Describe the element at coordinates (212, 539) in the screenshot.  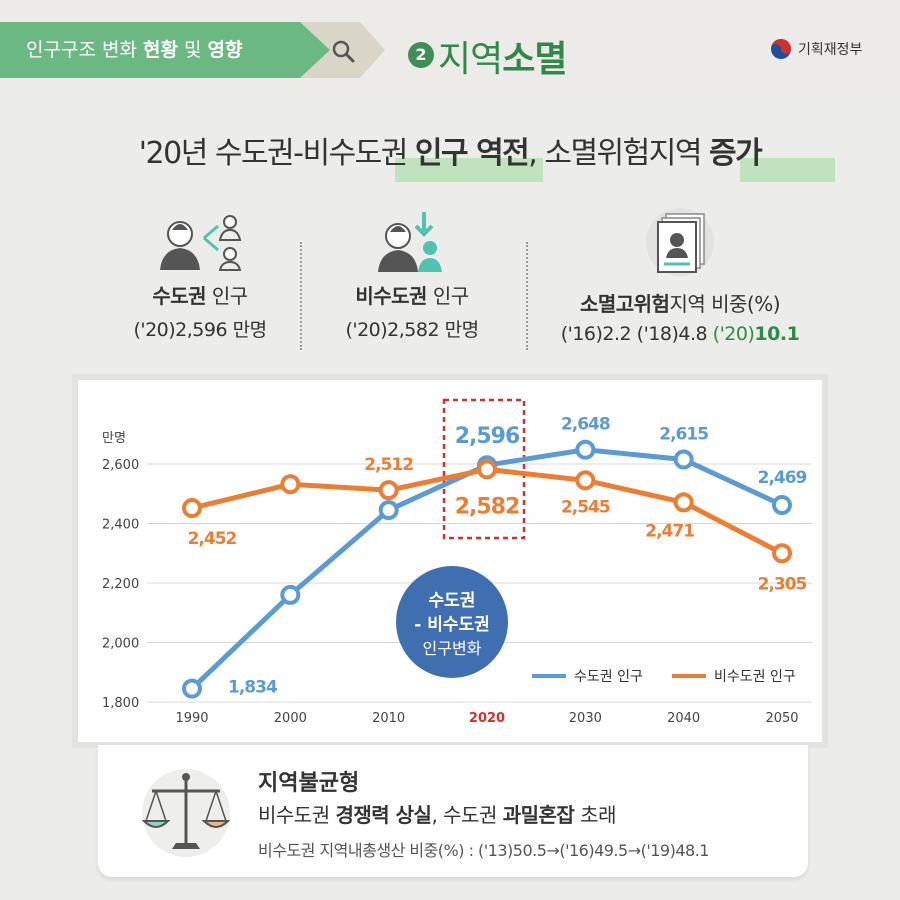
I see `data-label: 2,452` at that location.